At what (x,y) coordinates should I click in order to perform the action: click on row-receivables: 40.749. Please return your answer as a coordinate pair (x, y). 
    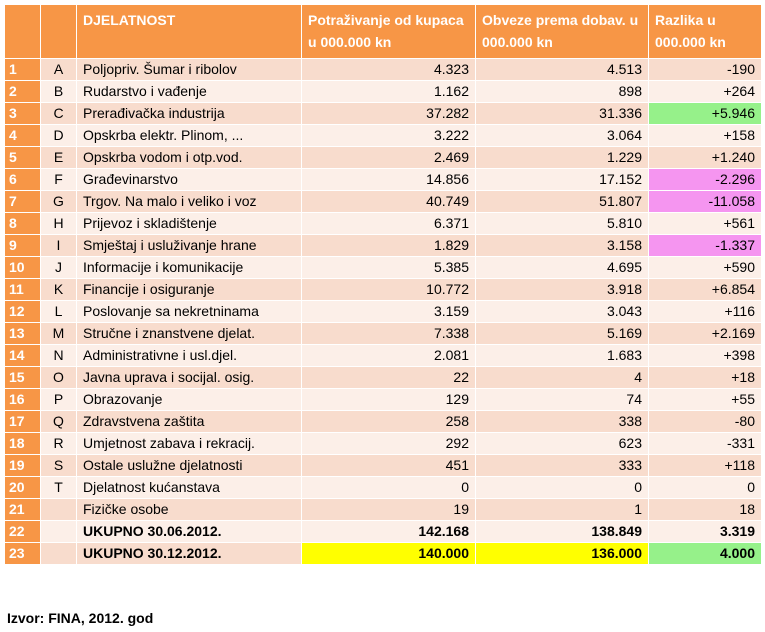
    Looking at the image, I should click on (388, 201).